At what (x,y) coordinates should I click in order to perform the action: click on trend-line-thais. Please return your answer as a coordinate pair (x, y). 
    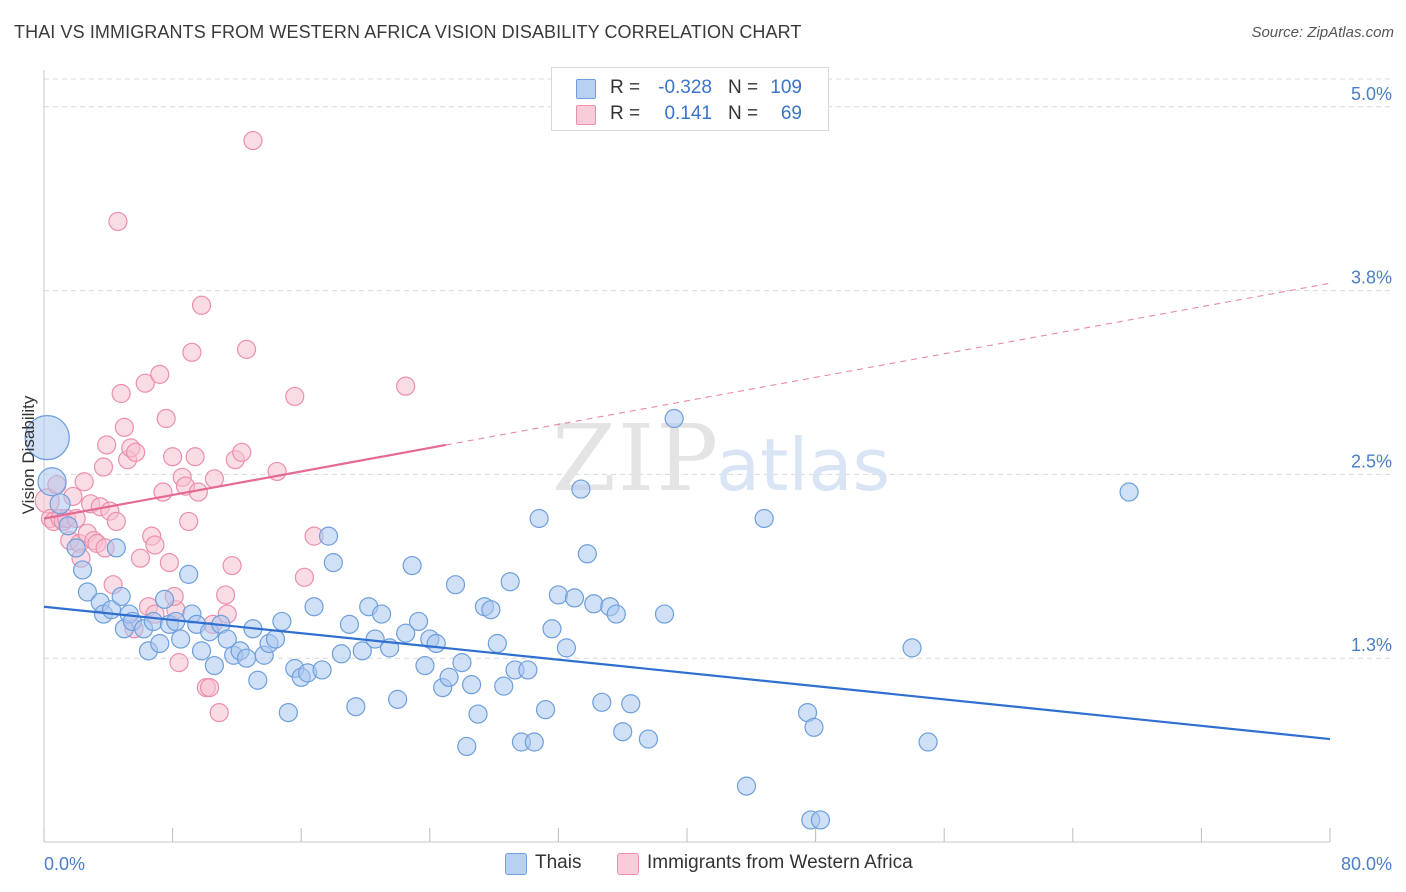
    Looking at the image, I should click on (687, 673).